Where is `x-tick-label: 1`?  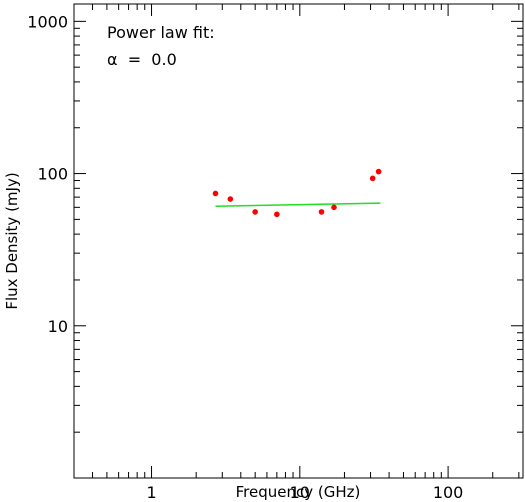 x-tick-label: 1 is located at coordinates (151, 492).